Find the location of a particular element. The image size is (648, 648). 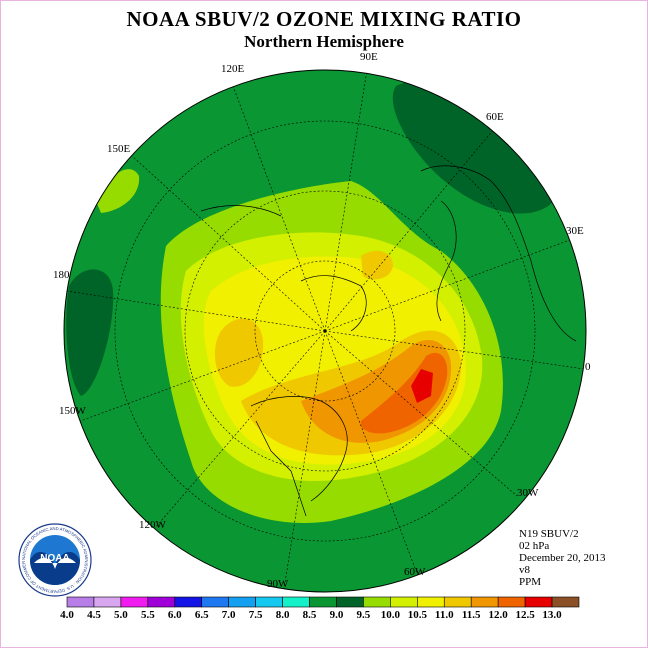

info-instrument: N19 SBUV/2 is located at coordinates (549, 534).